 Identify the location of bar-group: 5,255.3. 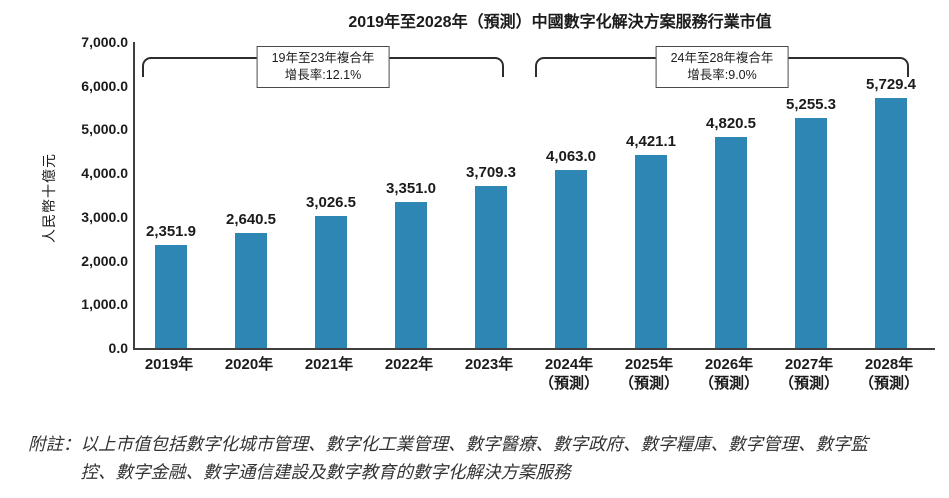
(811, 195).